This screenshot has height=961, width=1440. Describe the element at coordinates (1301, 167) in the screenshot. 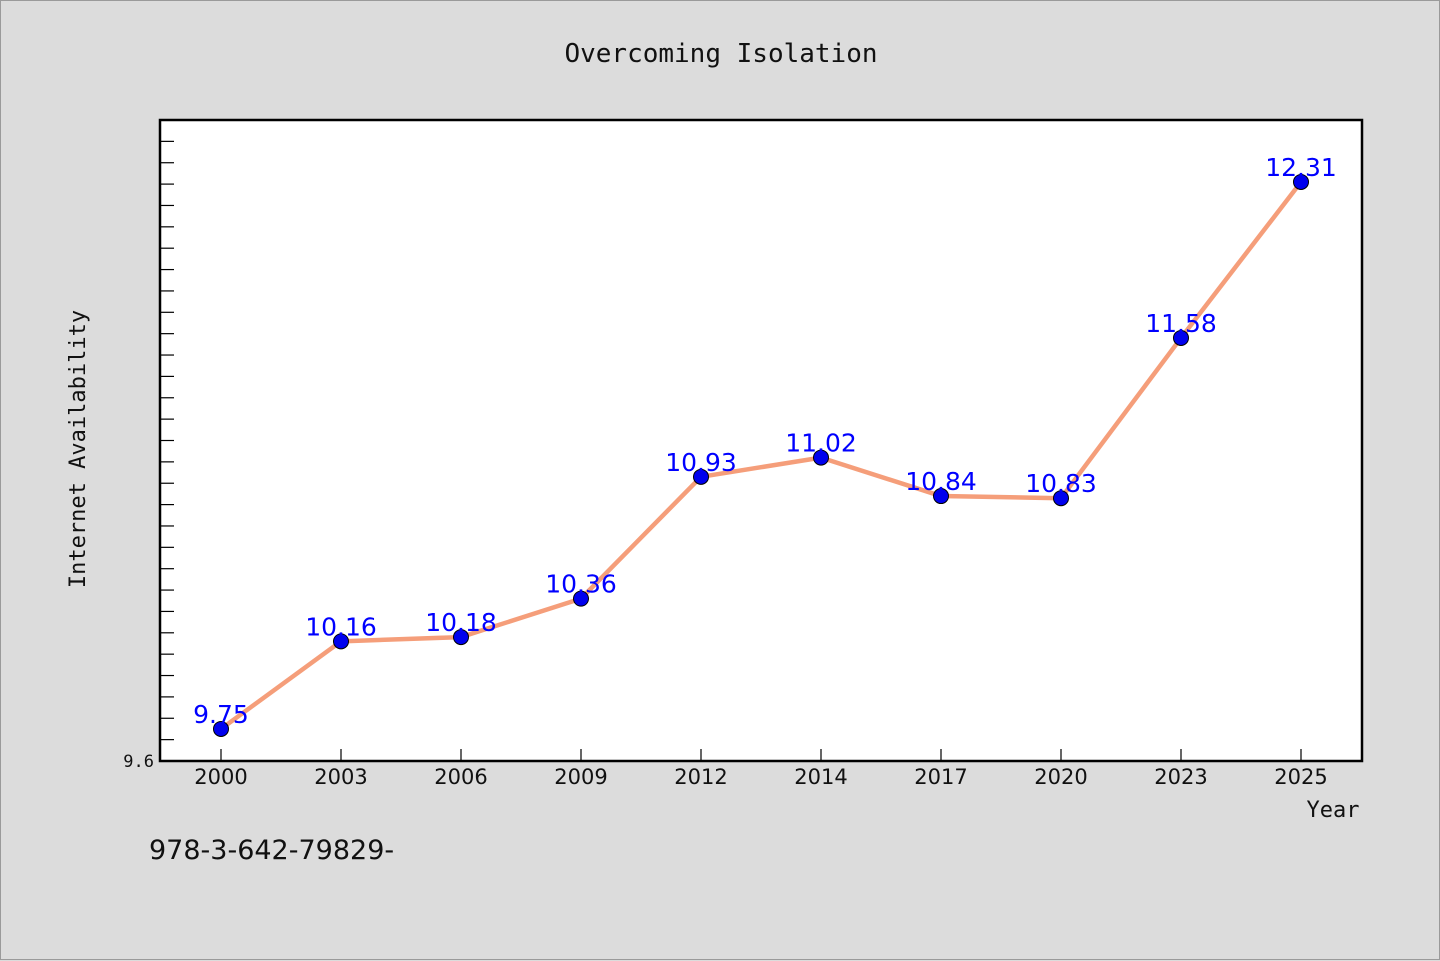

I see `data-label: 12.31` at that location.